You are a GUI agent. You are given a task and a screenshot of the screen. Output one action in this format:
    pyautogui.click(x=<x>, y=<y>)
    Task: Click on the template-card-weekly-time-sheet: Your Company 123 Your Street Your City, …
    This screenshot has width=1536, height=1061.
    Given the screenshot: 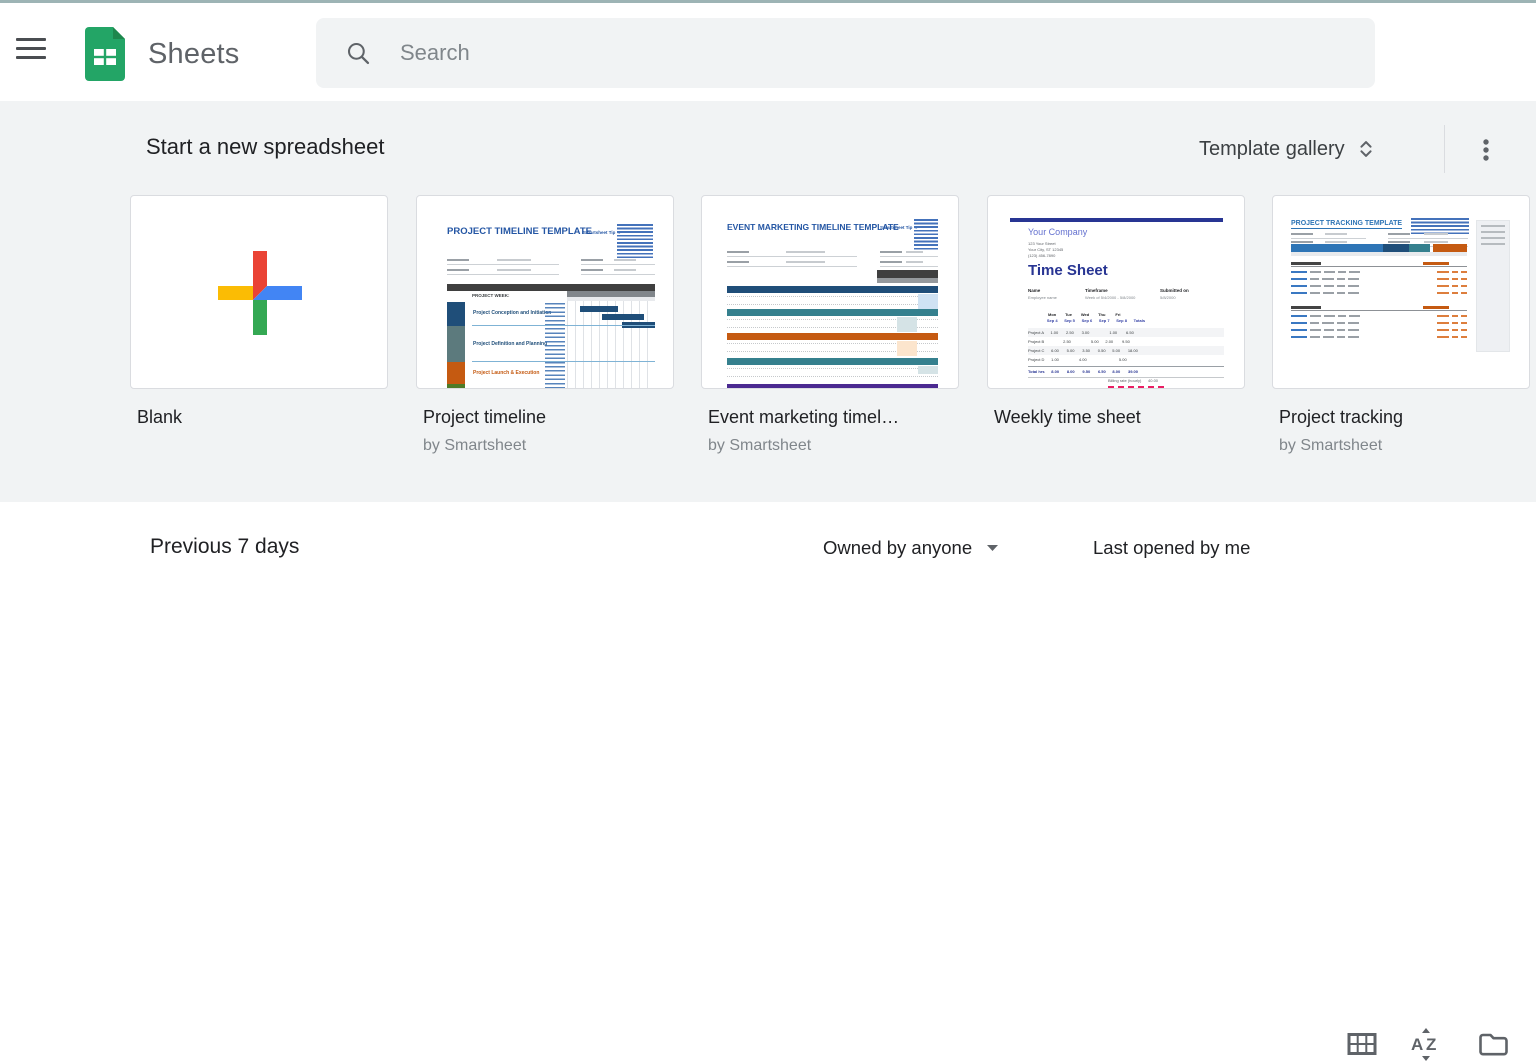 What is the action you would take?
    pyautogui.click(x=1116, y=292)
    